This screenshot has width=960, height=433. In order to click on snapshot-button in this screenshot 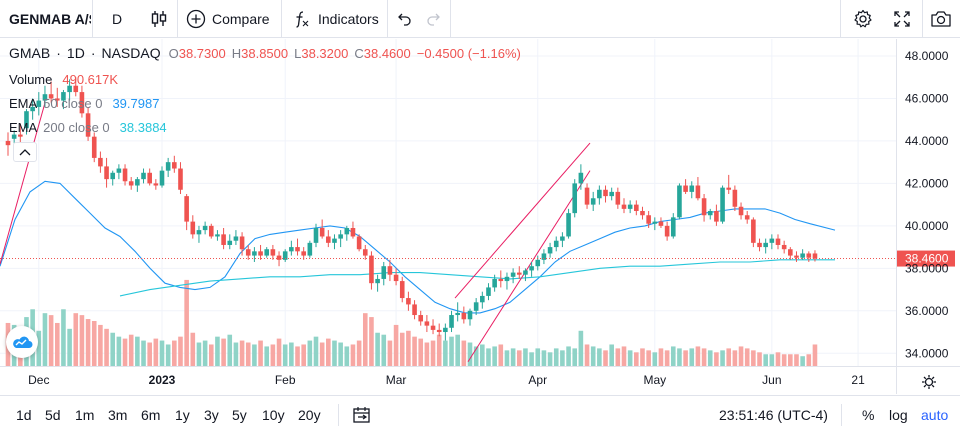, I will do `click(941, 19)`.